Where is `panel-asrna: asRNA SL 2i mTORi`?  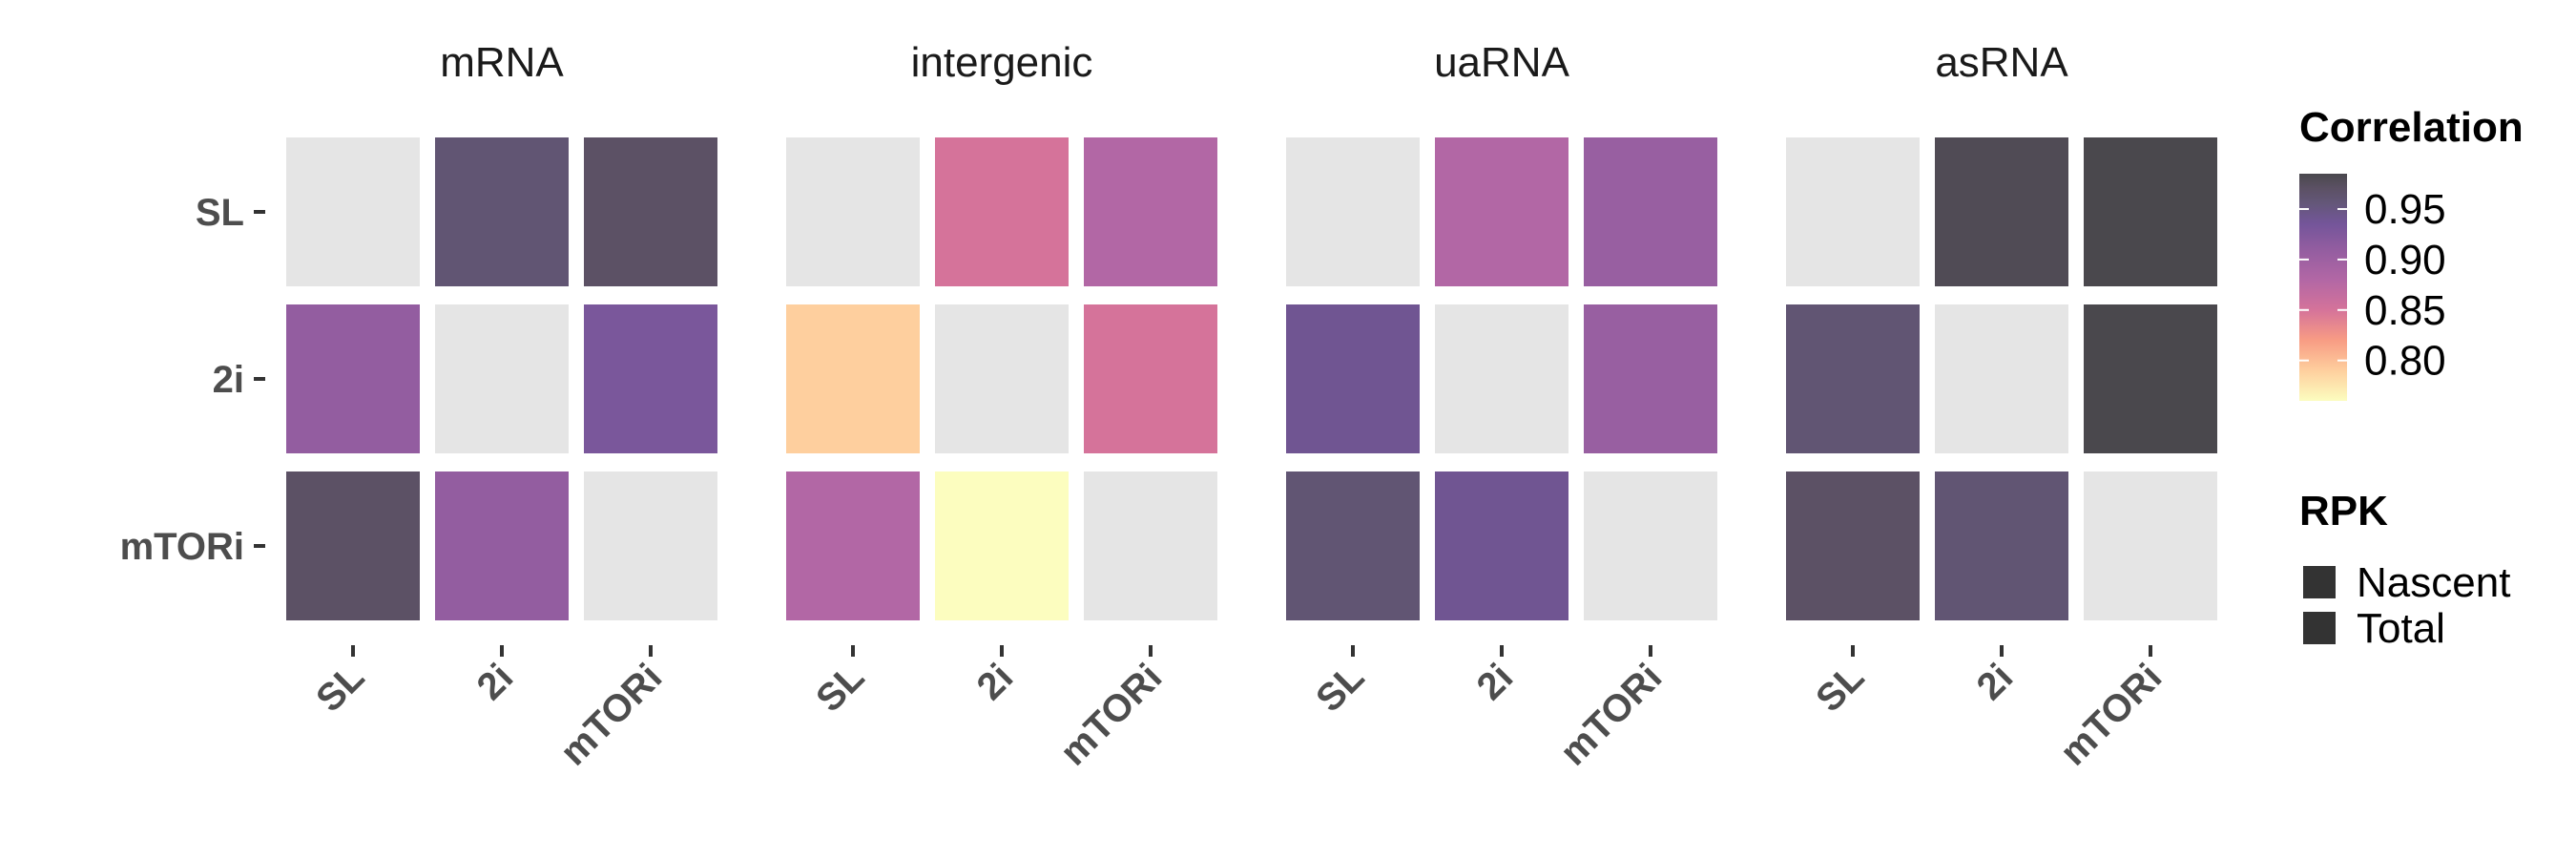 panel-asrna: asRNA SL 2i mTORi is located at coordinates (2001, 406).